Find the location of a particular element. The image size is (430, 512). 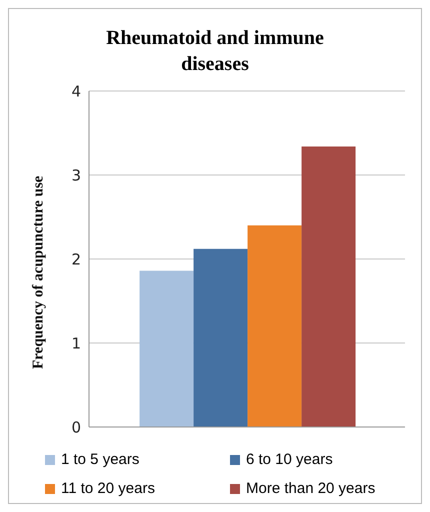

legend-label: 11 to 20 years is located at coordinates (108, 488).